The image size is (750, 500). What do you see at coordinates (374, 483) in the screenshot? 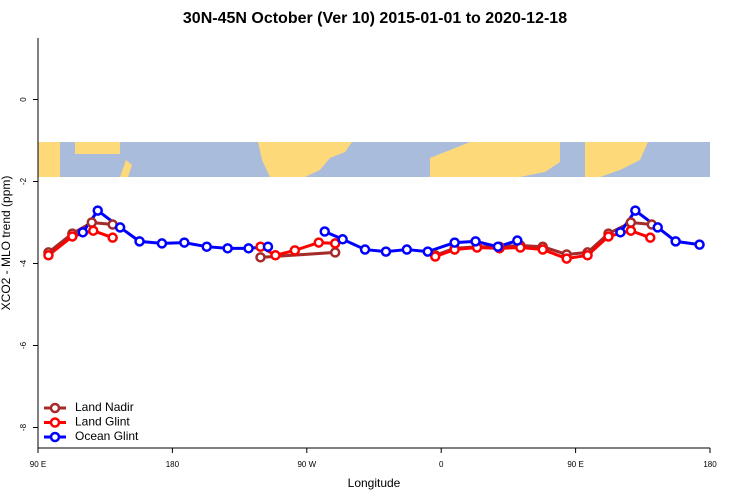
I see `x-axis-label: Longitude` at bounding box center [374, 483].